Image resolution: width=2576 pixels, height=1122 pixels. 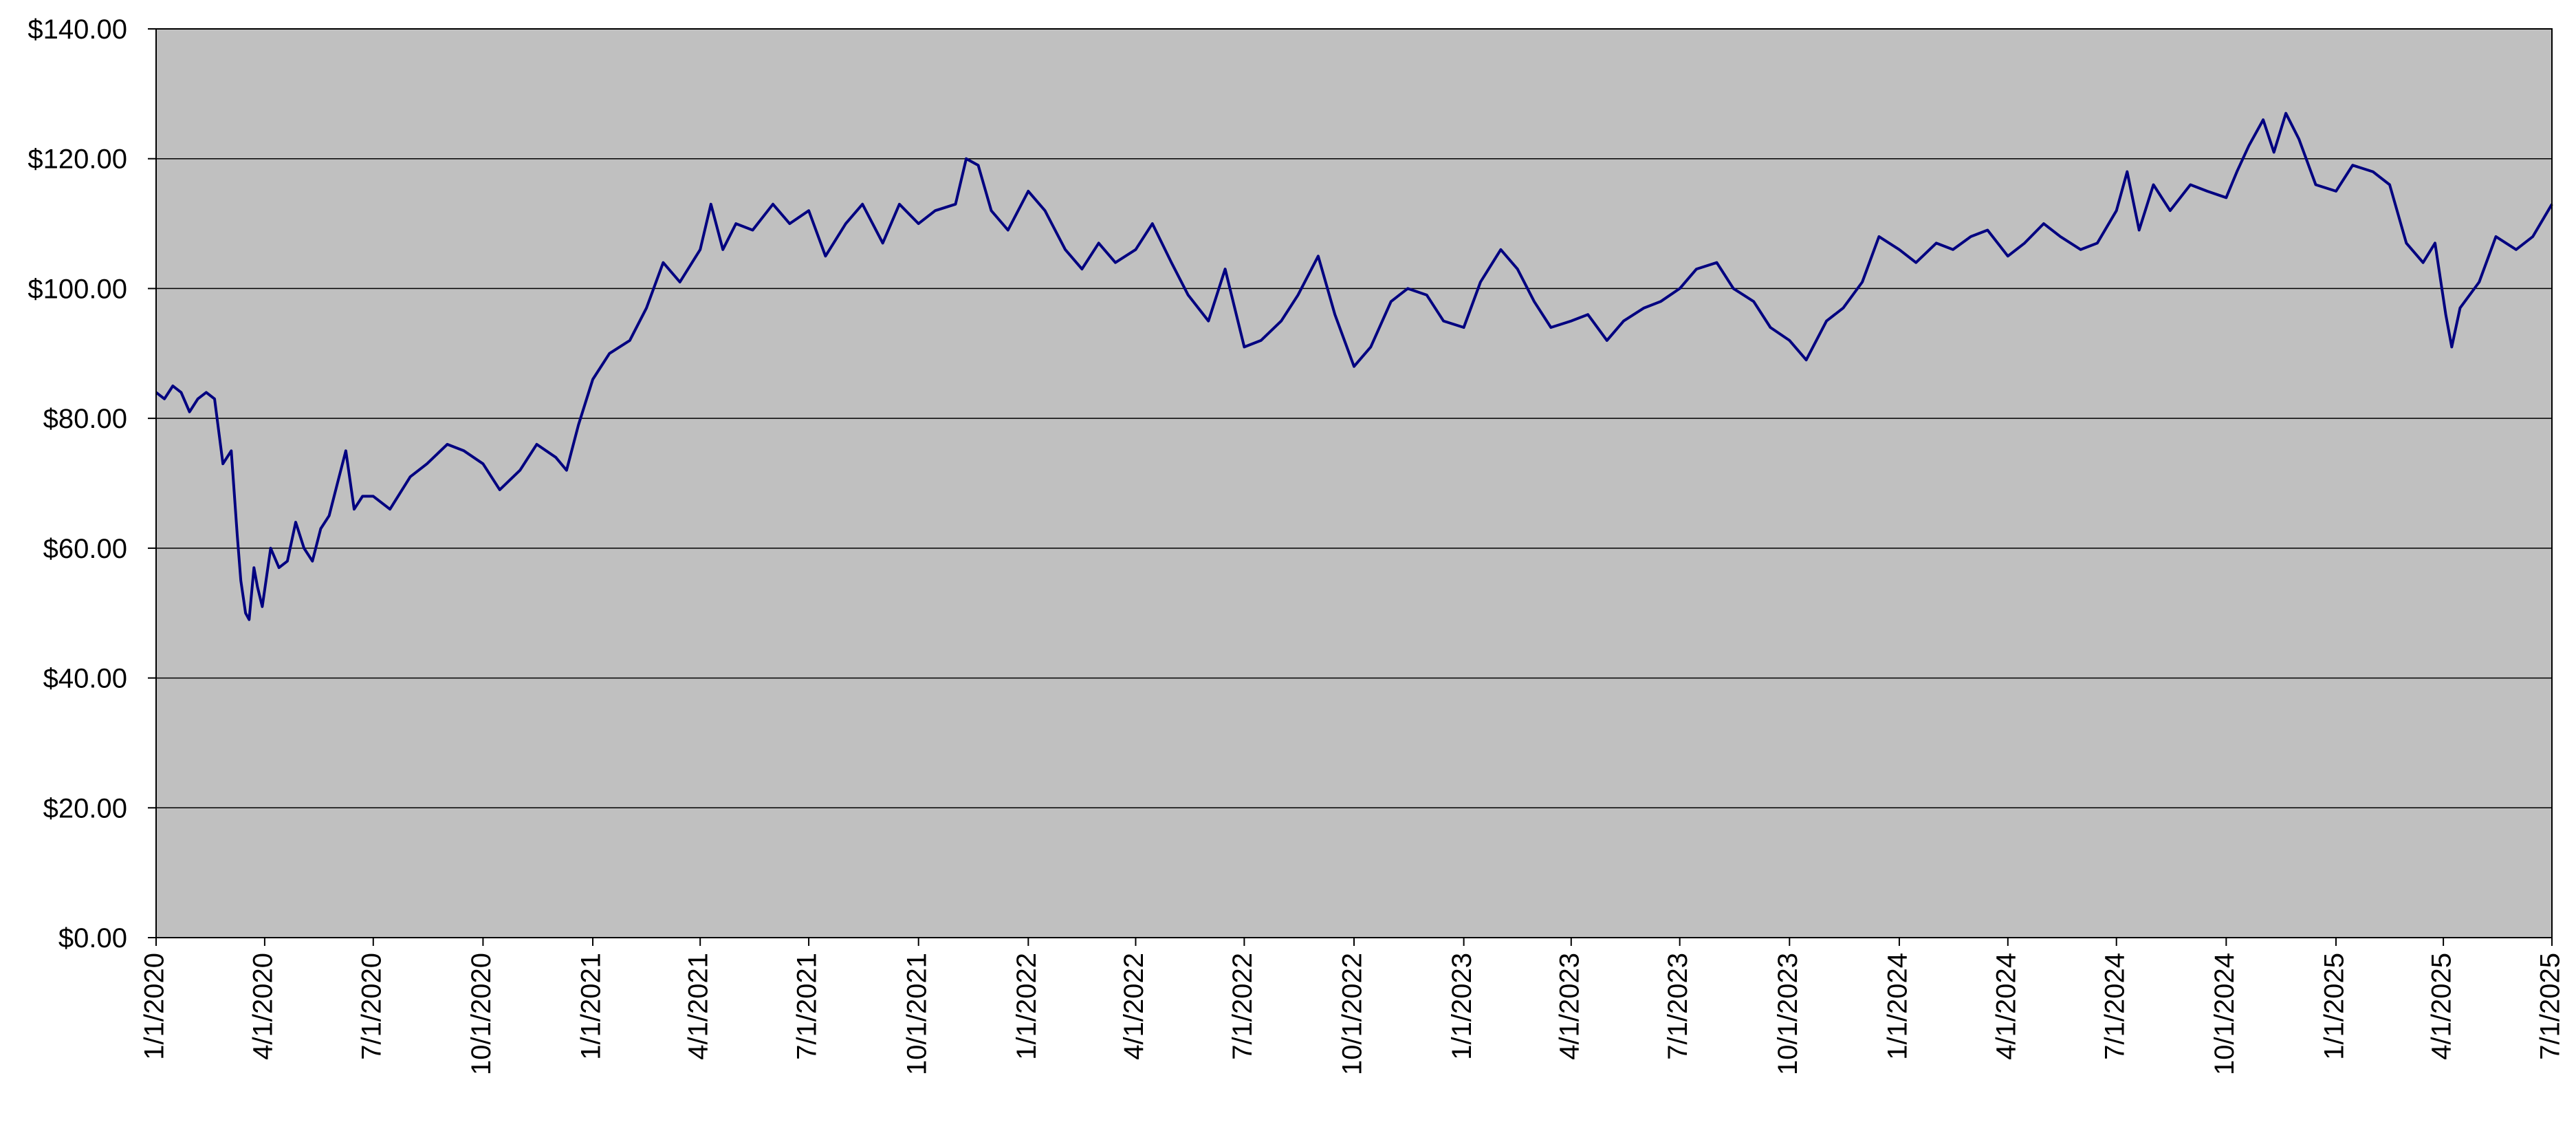 What do you see at coordinates (92, 938) in the screenshot?
I see `y-tick-label: $0.00` at bounding box center [92, 938].